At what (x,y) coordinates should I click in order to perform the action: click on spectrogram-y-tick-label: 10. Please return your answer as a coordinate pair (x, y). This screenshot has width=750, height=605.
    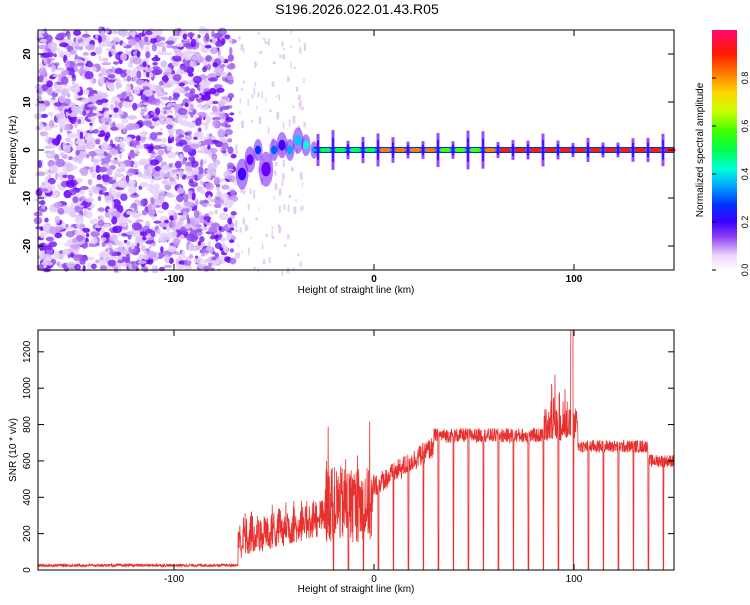
    Looking at the image, I should click on (27, 102).